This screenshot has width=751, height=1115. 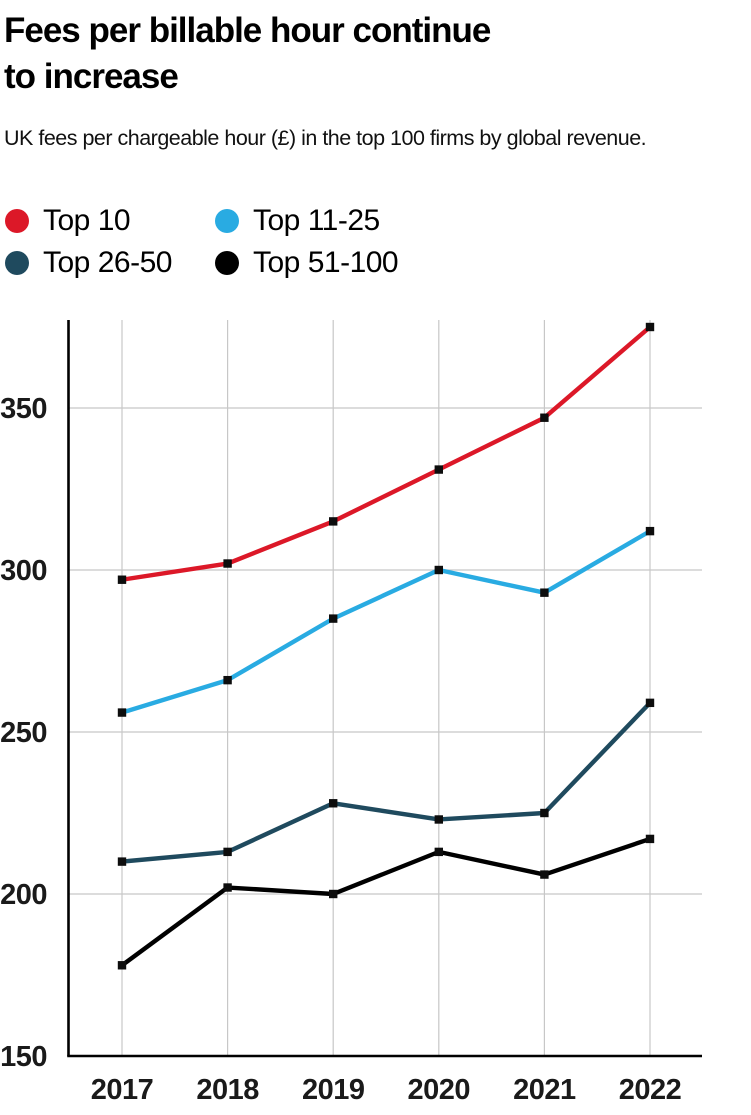 What do you see at coordinates (23, 733) in the screenshot?
I see `svg-text: 250` at bounding box center [23, 733].